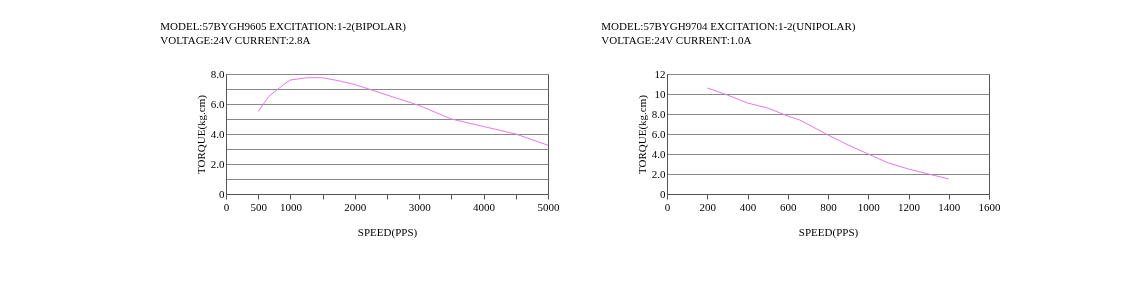 Image resolution: width=1142 pixels, height=297 pixels. I want to click on x-tick-label: 1600, so click(989, 206).